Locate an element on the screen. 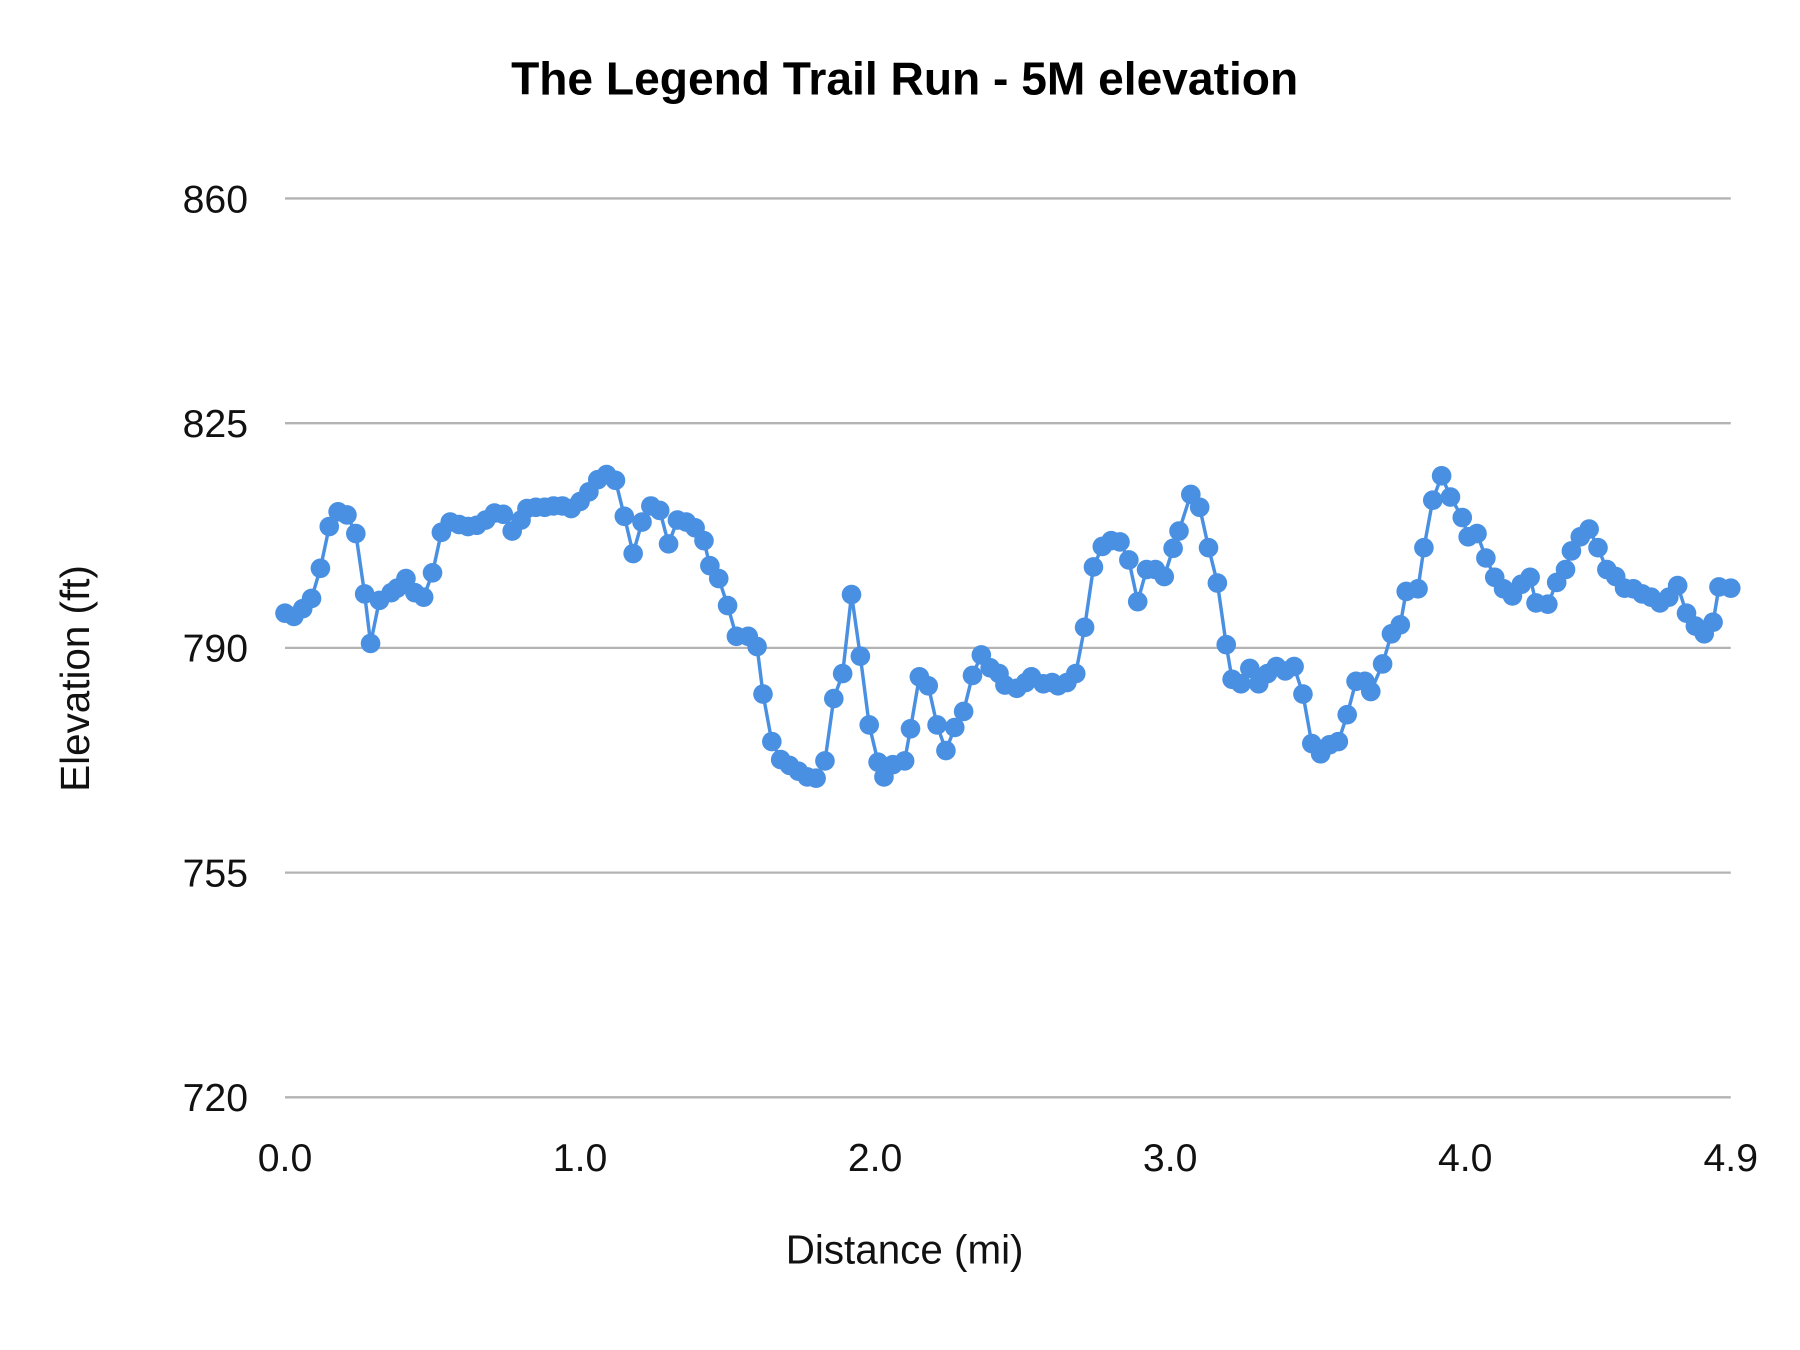  x-tick-label: 1.0 is located at coordinates (580, 1158).